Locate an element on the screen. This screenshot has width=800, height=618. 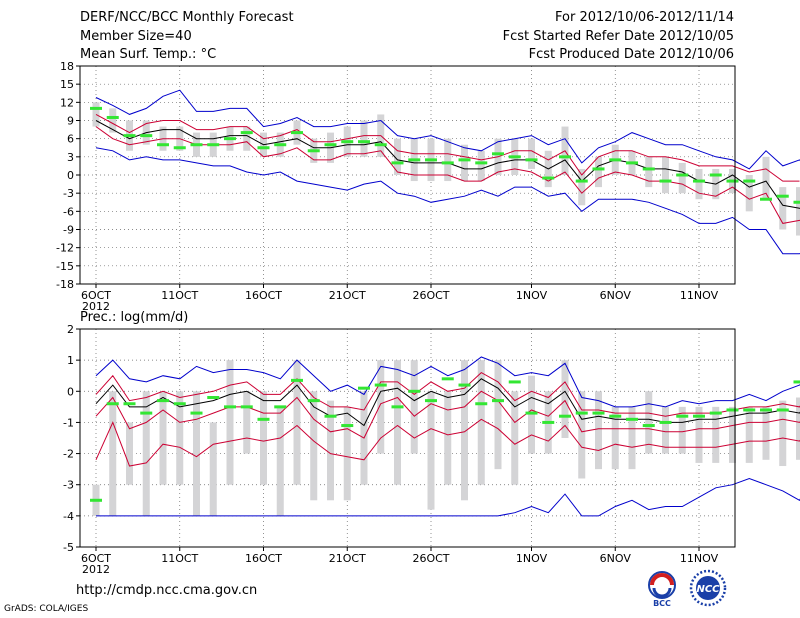
prec-xtick-label: 11NOV is located at coordinates (699, 558).